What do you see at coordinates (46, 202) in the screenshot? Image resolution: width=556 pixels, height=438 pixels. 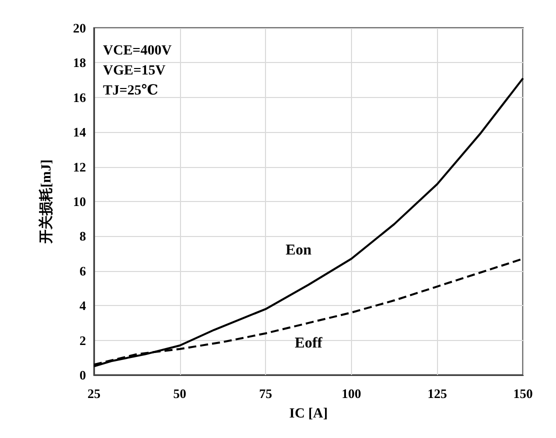 I see `y-axis-title: 开关损耗[mJ]` at bounding box center [46, 202].